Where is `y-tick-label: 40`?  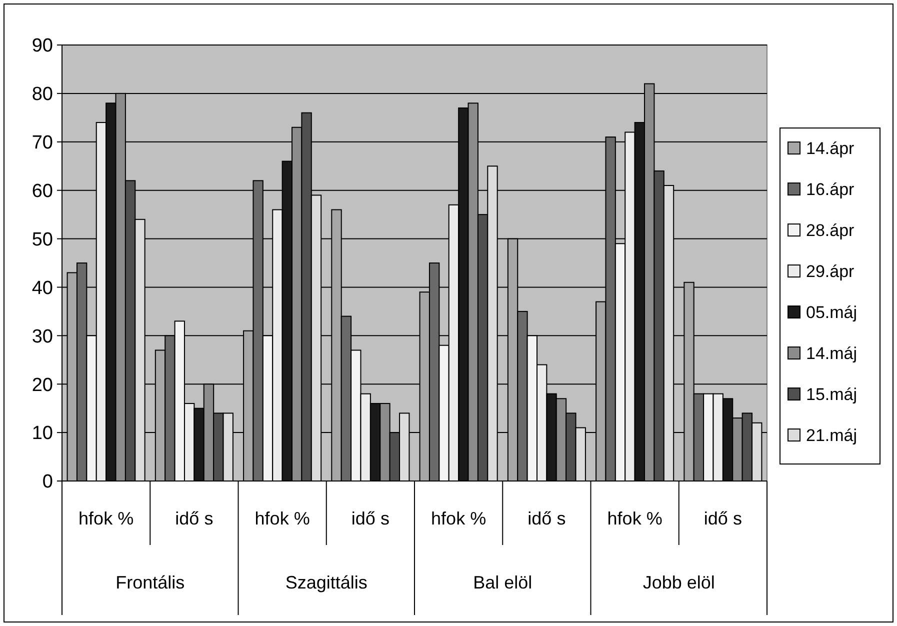 y-tick-label: 40 is located at coordinates (42, 288).